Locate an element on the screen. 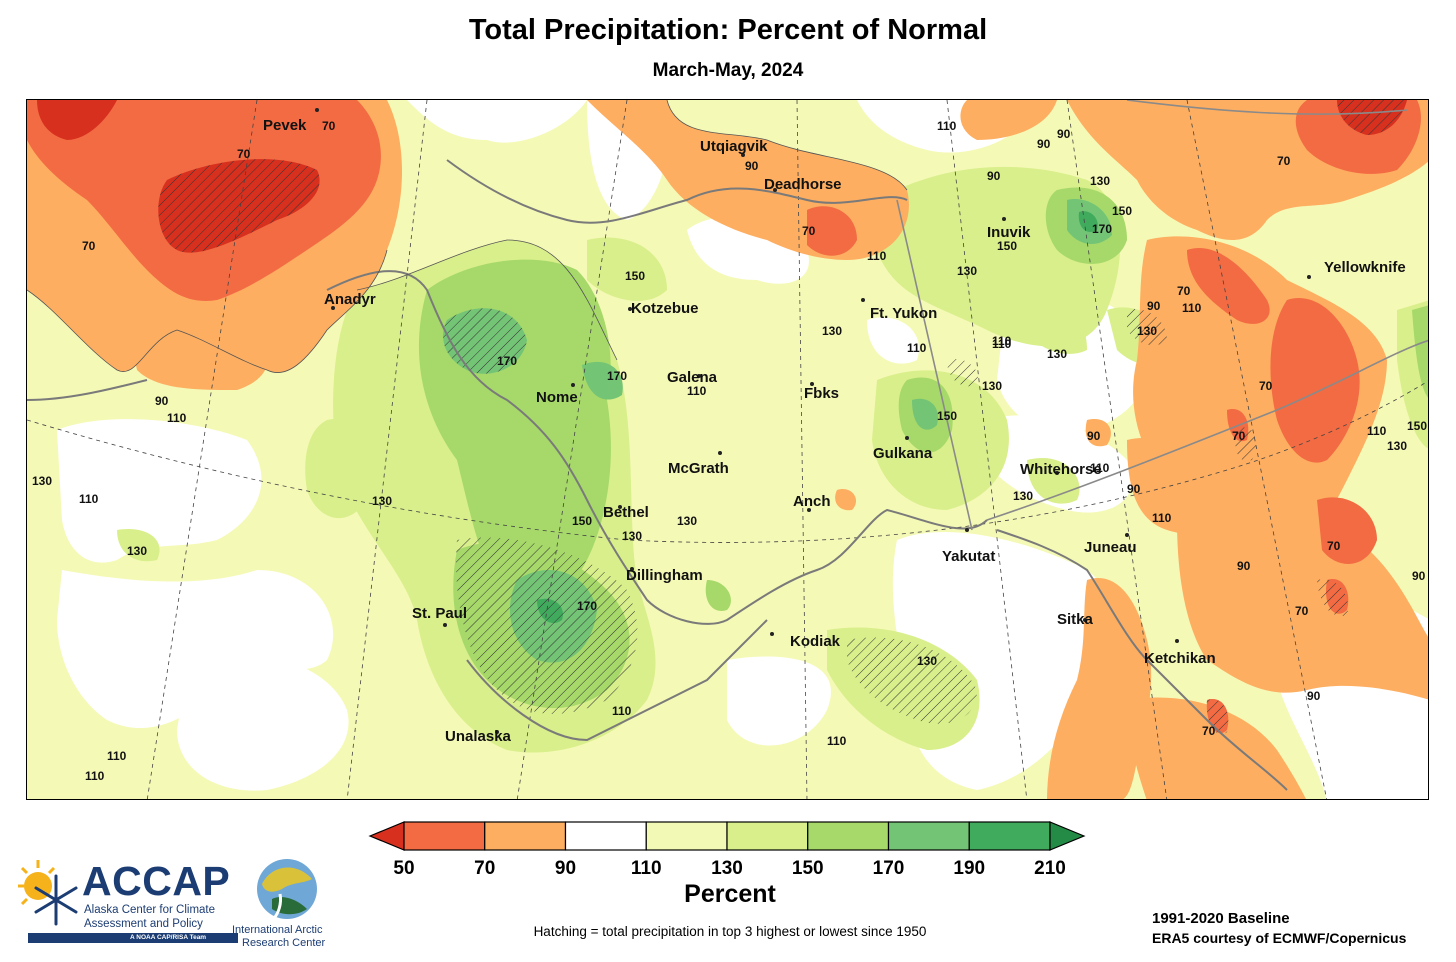  chart-subtitle: March-May, 2024 is located at coordinates (728, 70).